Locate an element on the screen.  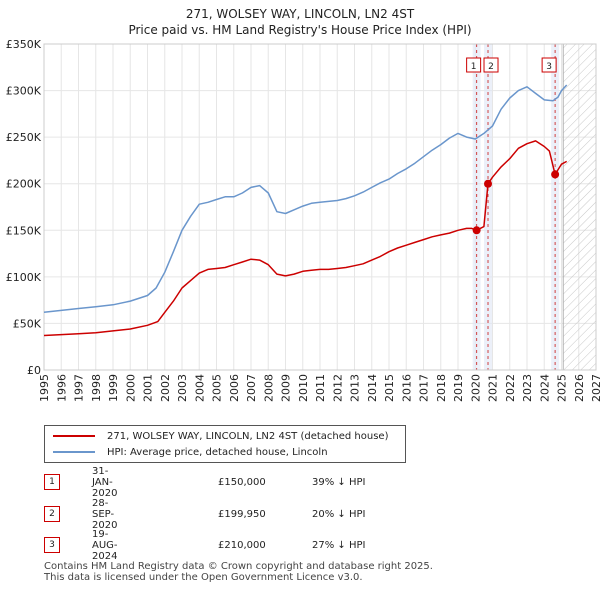
transaction-hpi-diff: 27% ↓ HPI is located at coordinates (339, 545).